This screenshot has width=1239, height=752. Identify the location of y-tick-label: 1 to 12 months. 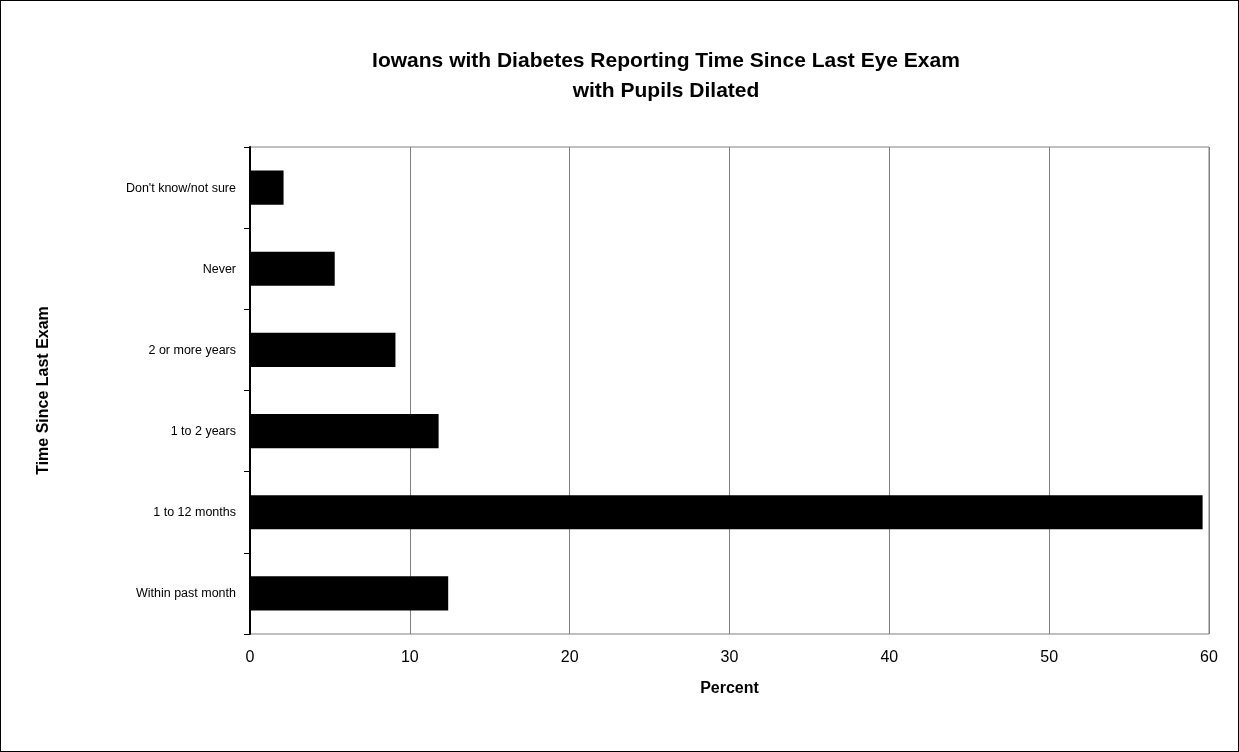
(194, 512).